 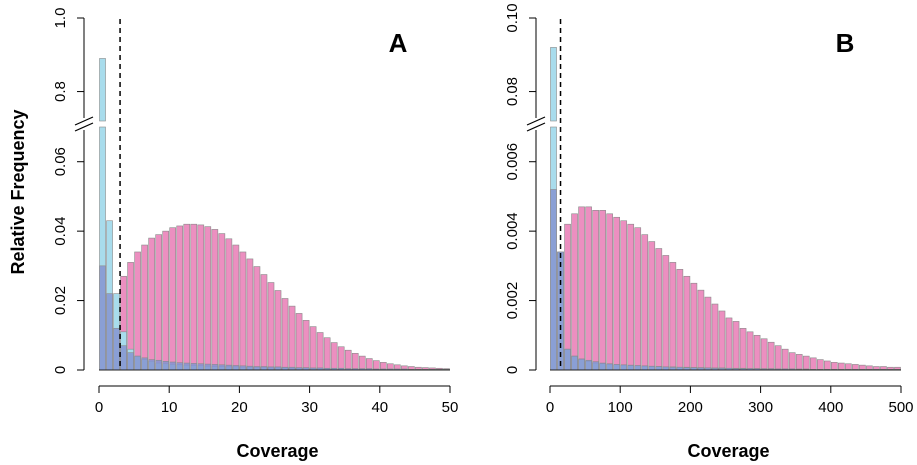 What do you see at coordinates (379, 407) in the screenshot?
I see `x-tick-label-a-4: 40` at bounding box center [379, 407].